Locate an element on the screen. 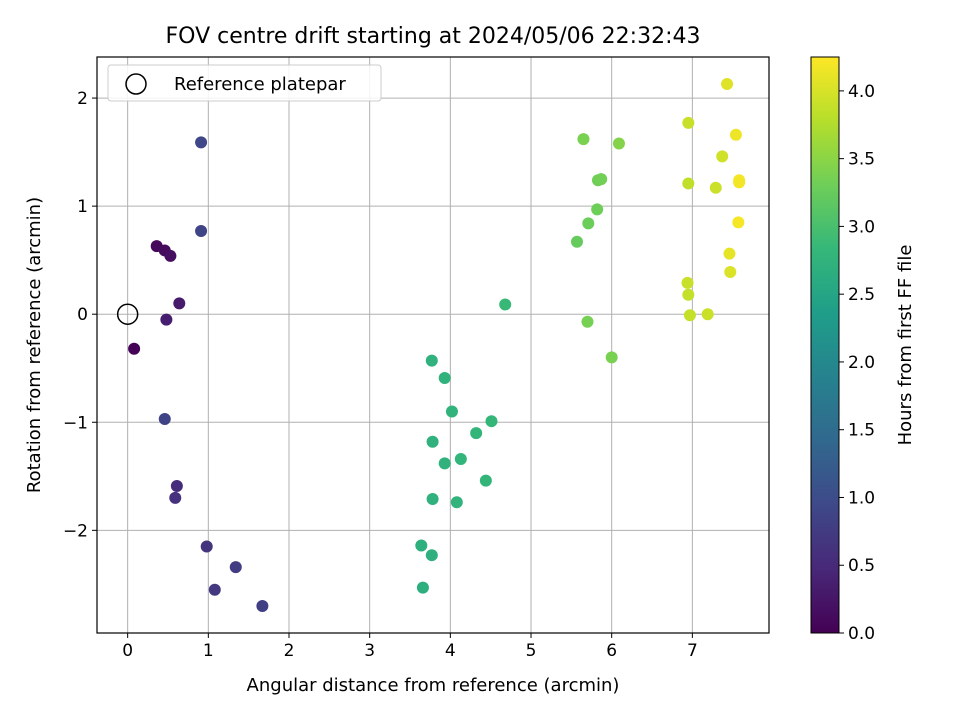 The height and width of the screenshot is (720, 960). y-axis-ticks: −2 −1 0 1 2 is located at coordinates (80, 315).